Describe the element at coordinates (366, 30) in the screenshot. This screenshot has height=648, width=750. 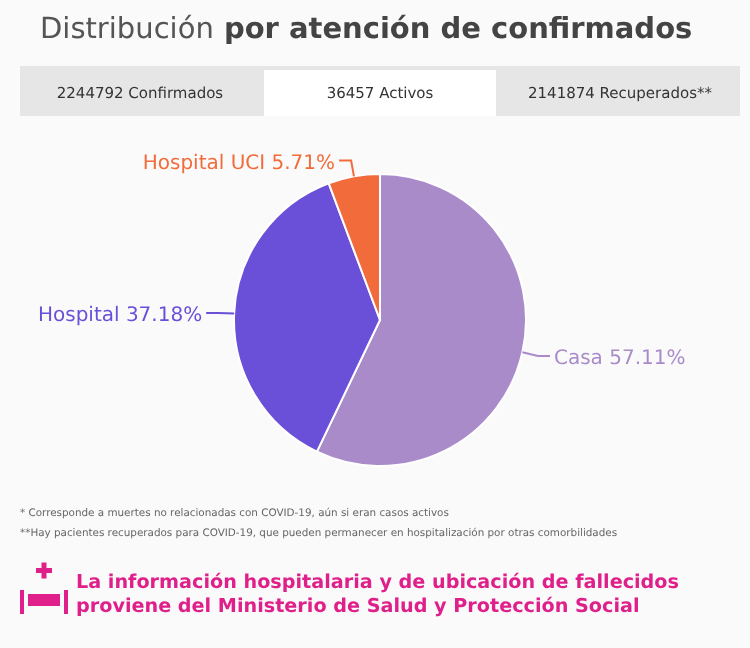
I see `chart-title: Distribución por atención de confirmados` at that location.